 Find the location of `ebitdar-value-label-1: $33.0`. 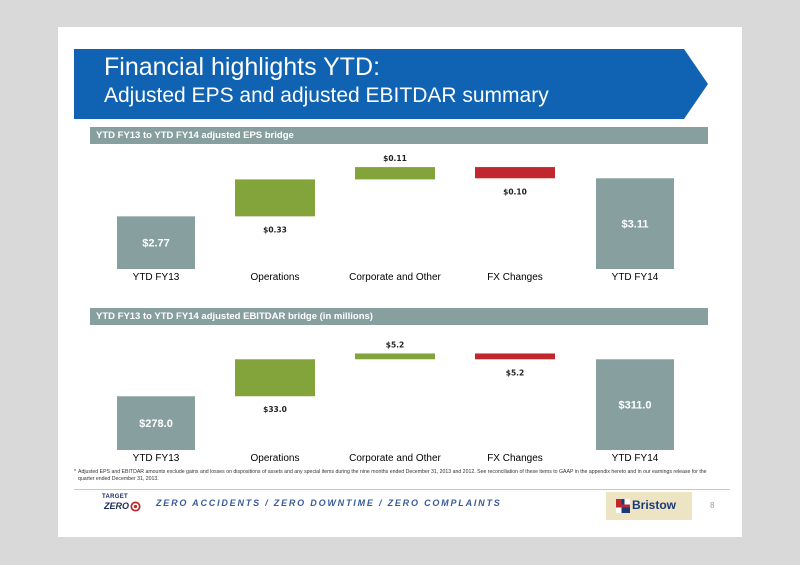

ebitdar-value-label-1: $33.0 is located at coordinates (275, 409).